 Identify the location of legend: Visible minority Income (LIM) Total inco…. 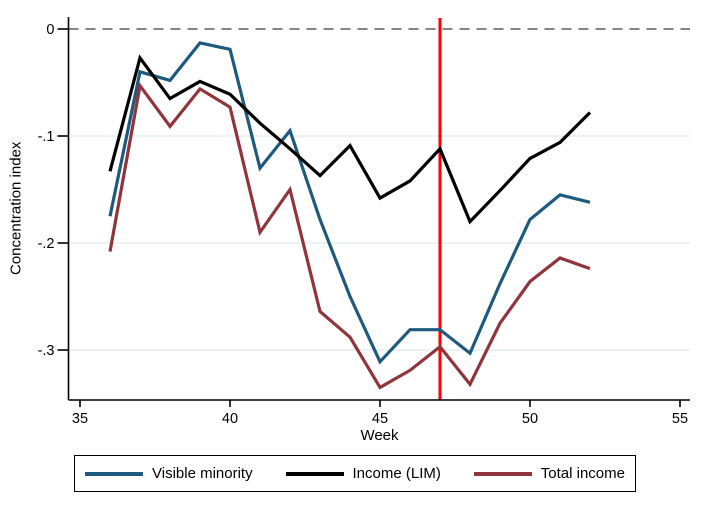
(355, 473).